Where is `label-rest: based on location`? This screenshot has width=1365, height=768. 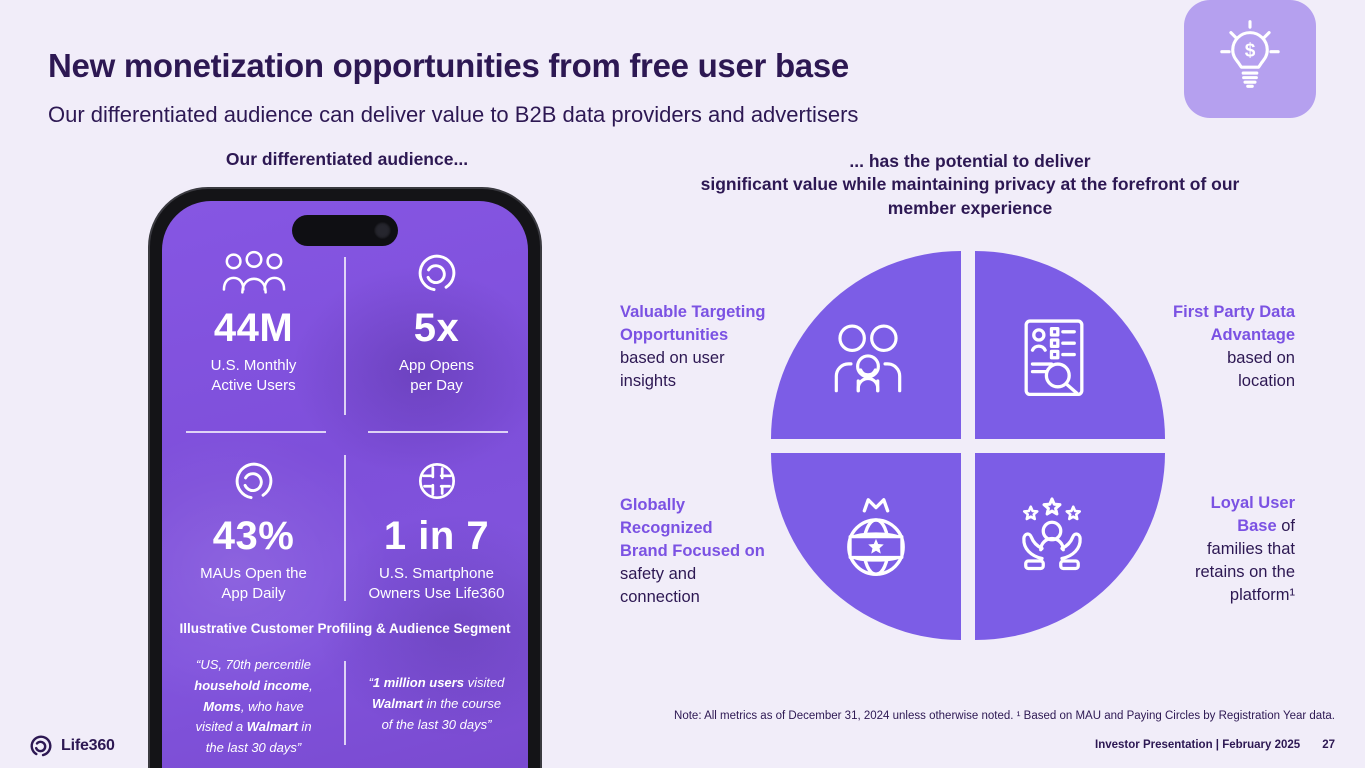
label-rest: based on location is located at coordinates (1261, 369).